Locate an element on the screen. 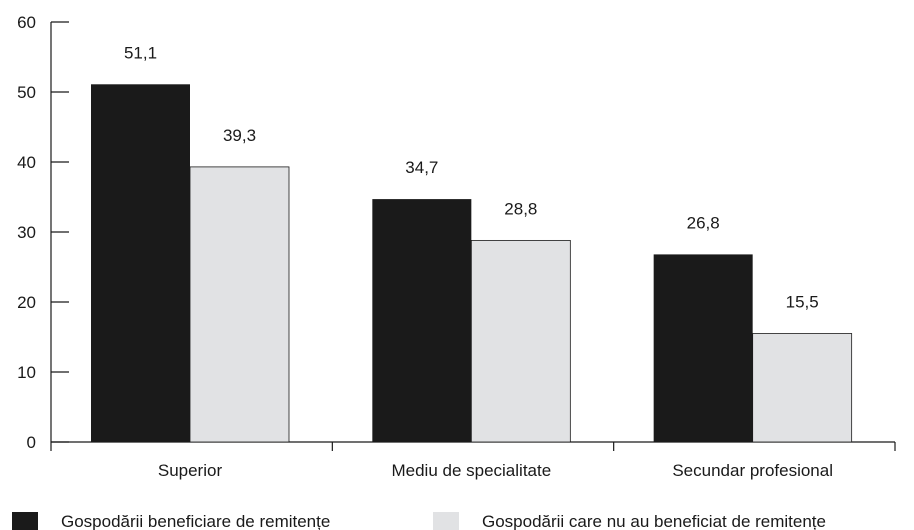  y-tick-label: 20 is located at coordinates (26, 302).